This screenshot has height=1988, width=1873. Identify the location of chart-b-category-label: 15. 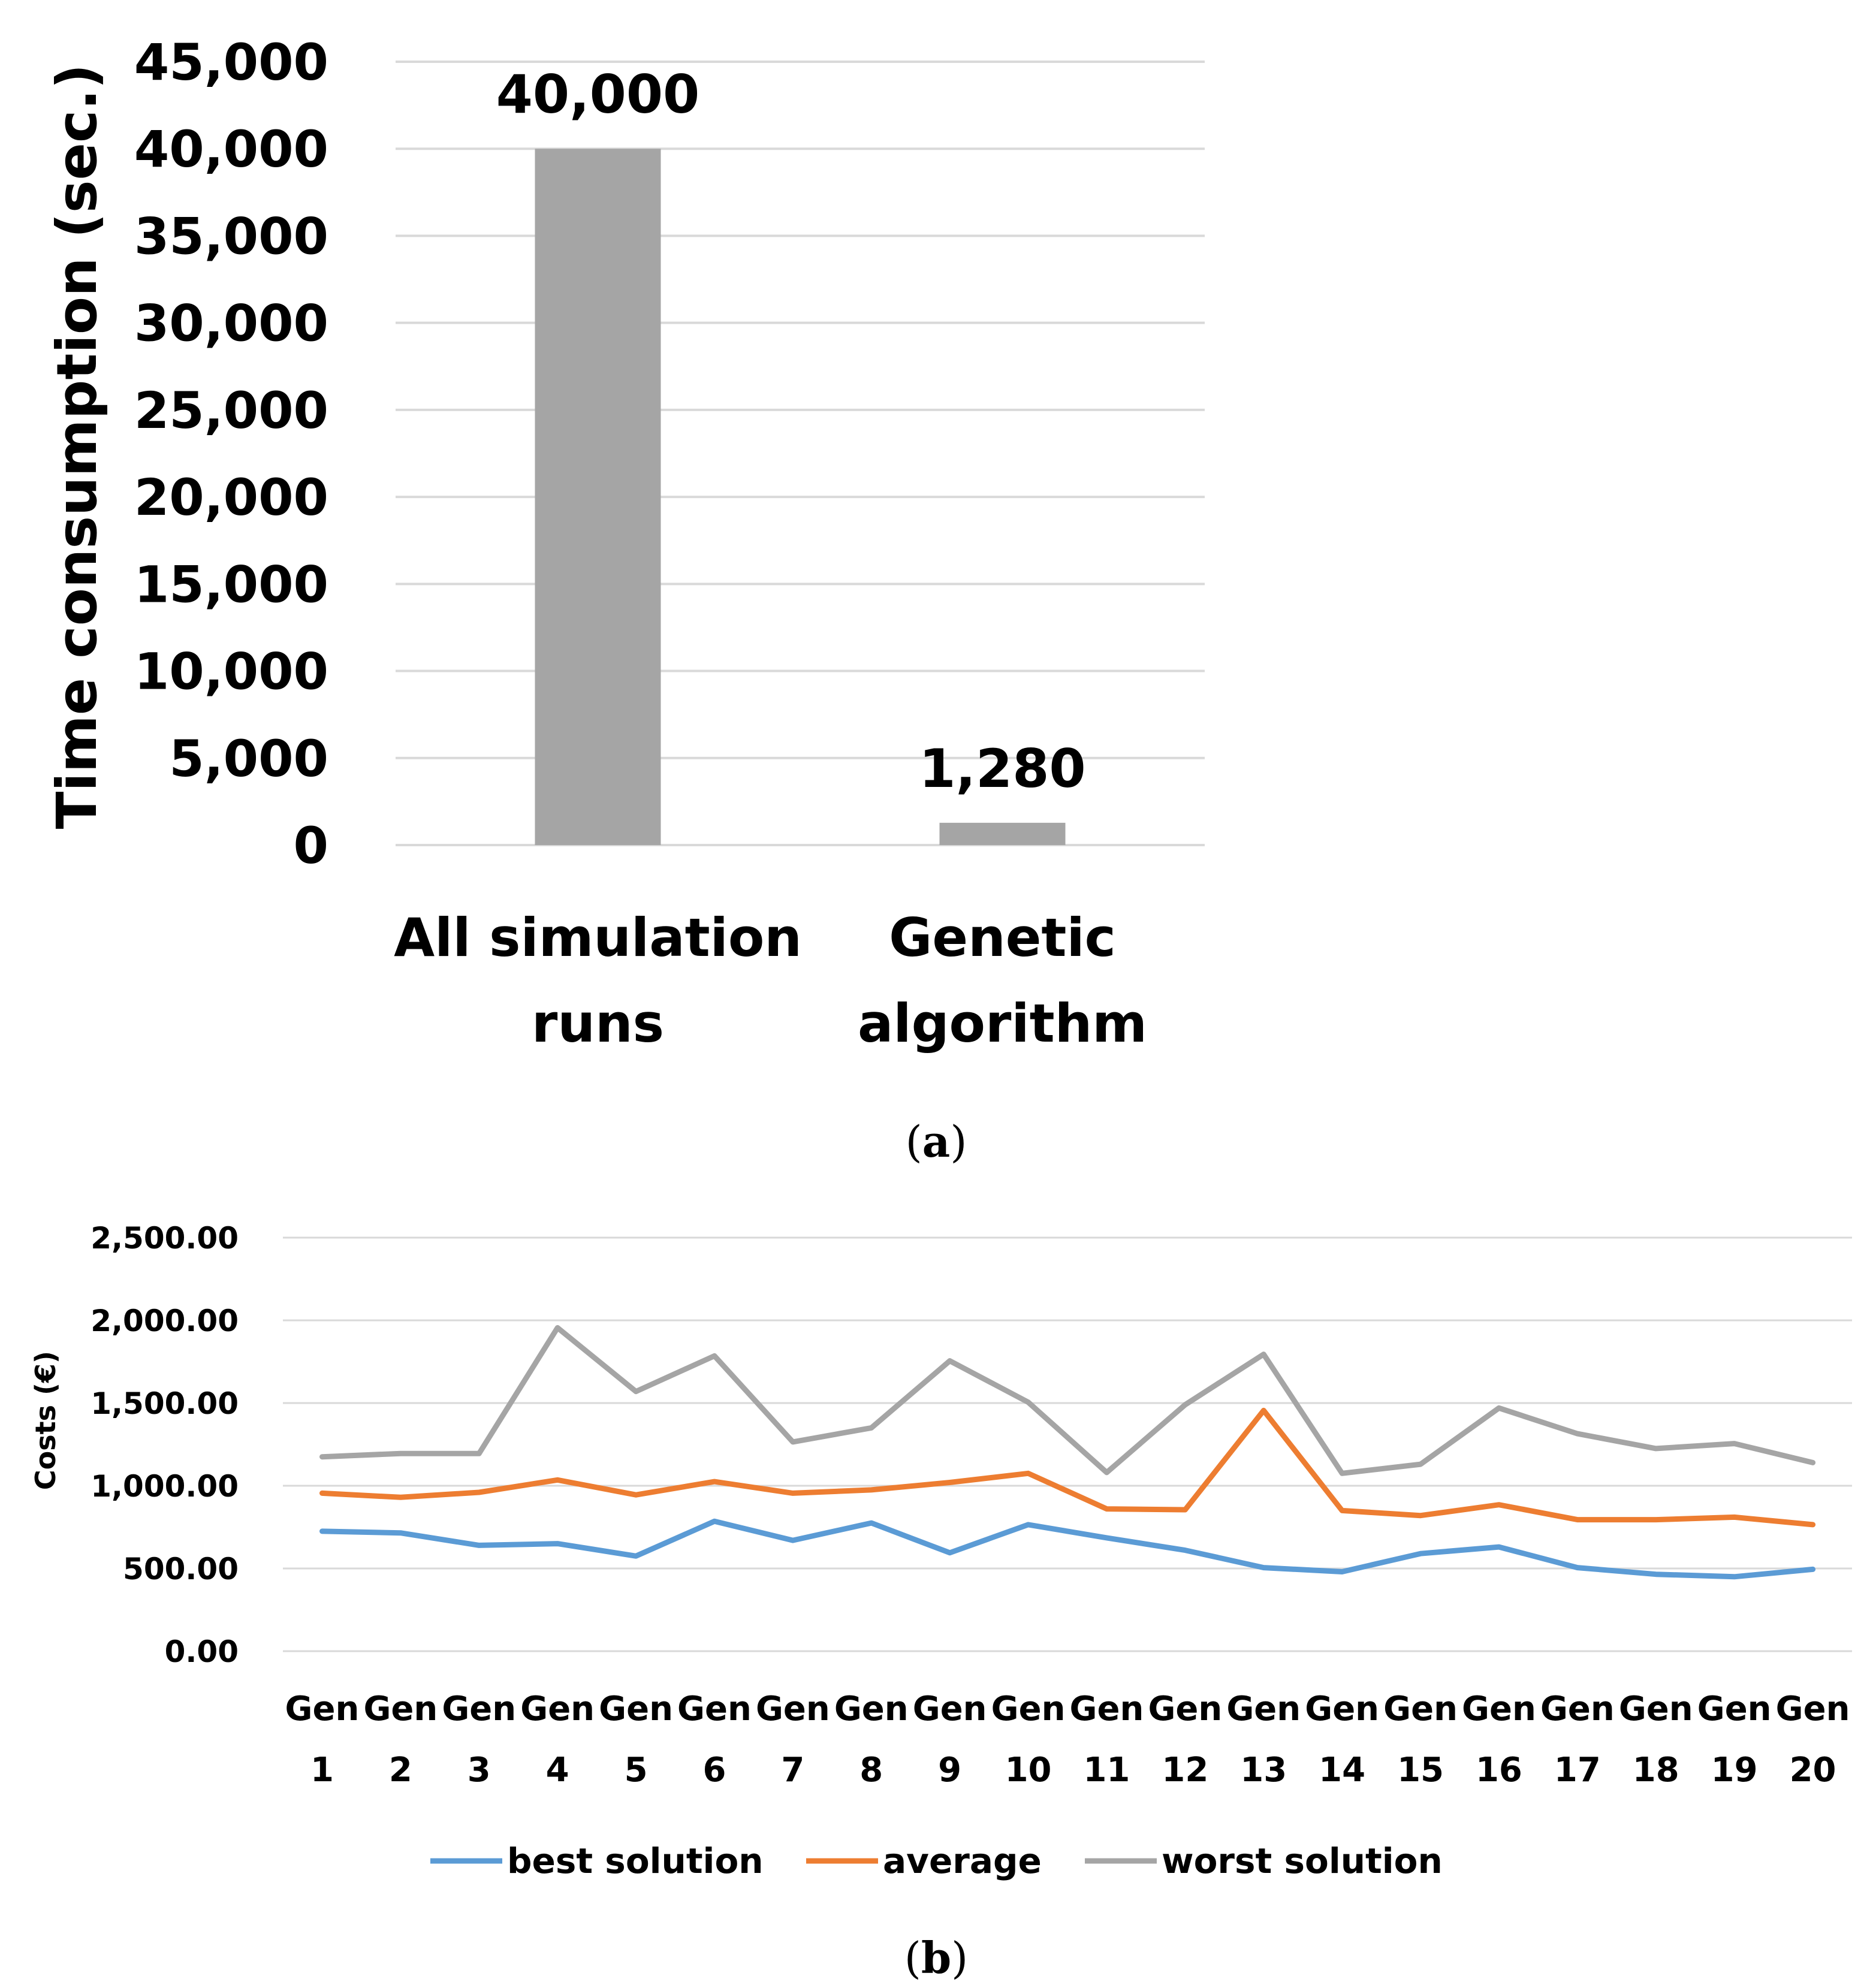
(1420, 1771).